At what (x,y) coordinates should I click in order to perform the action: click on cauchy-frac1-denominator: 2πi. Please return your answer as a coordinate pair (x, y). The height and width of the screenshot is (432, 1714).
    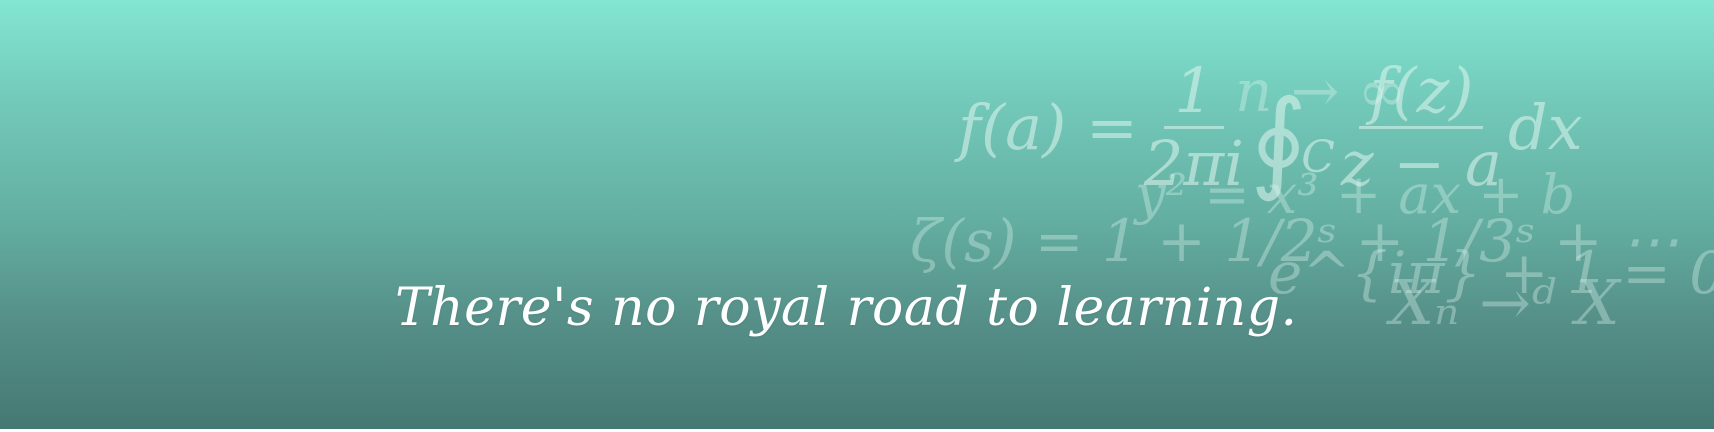
    Looking at the image, I should click on (1193, 163).